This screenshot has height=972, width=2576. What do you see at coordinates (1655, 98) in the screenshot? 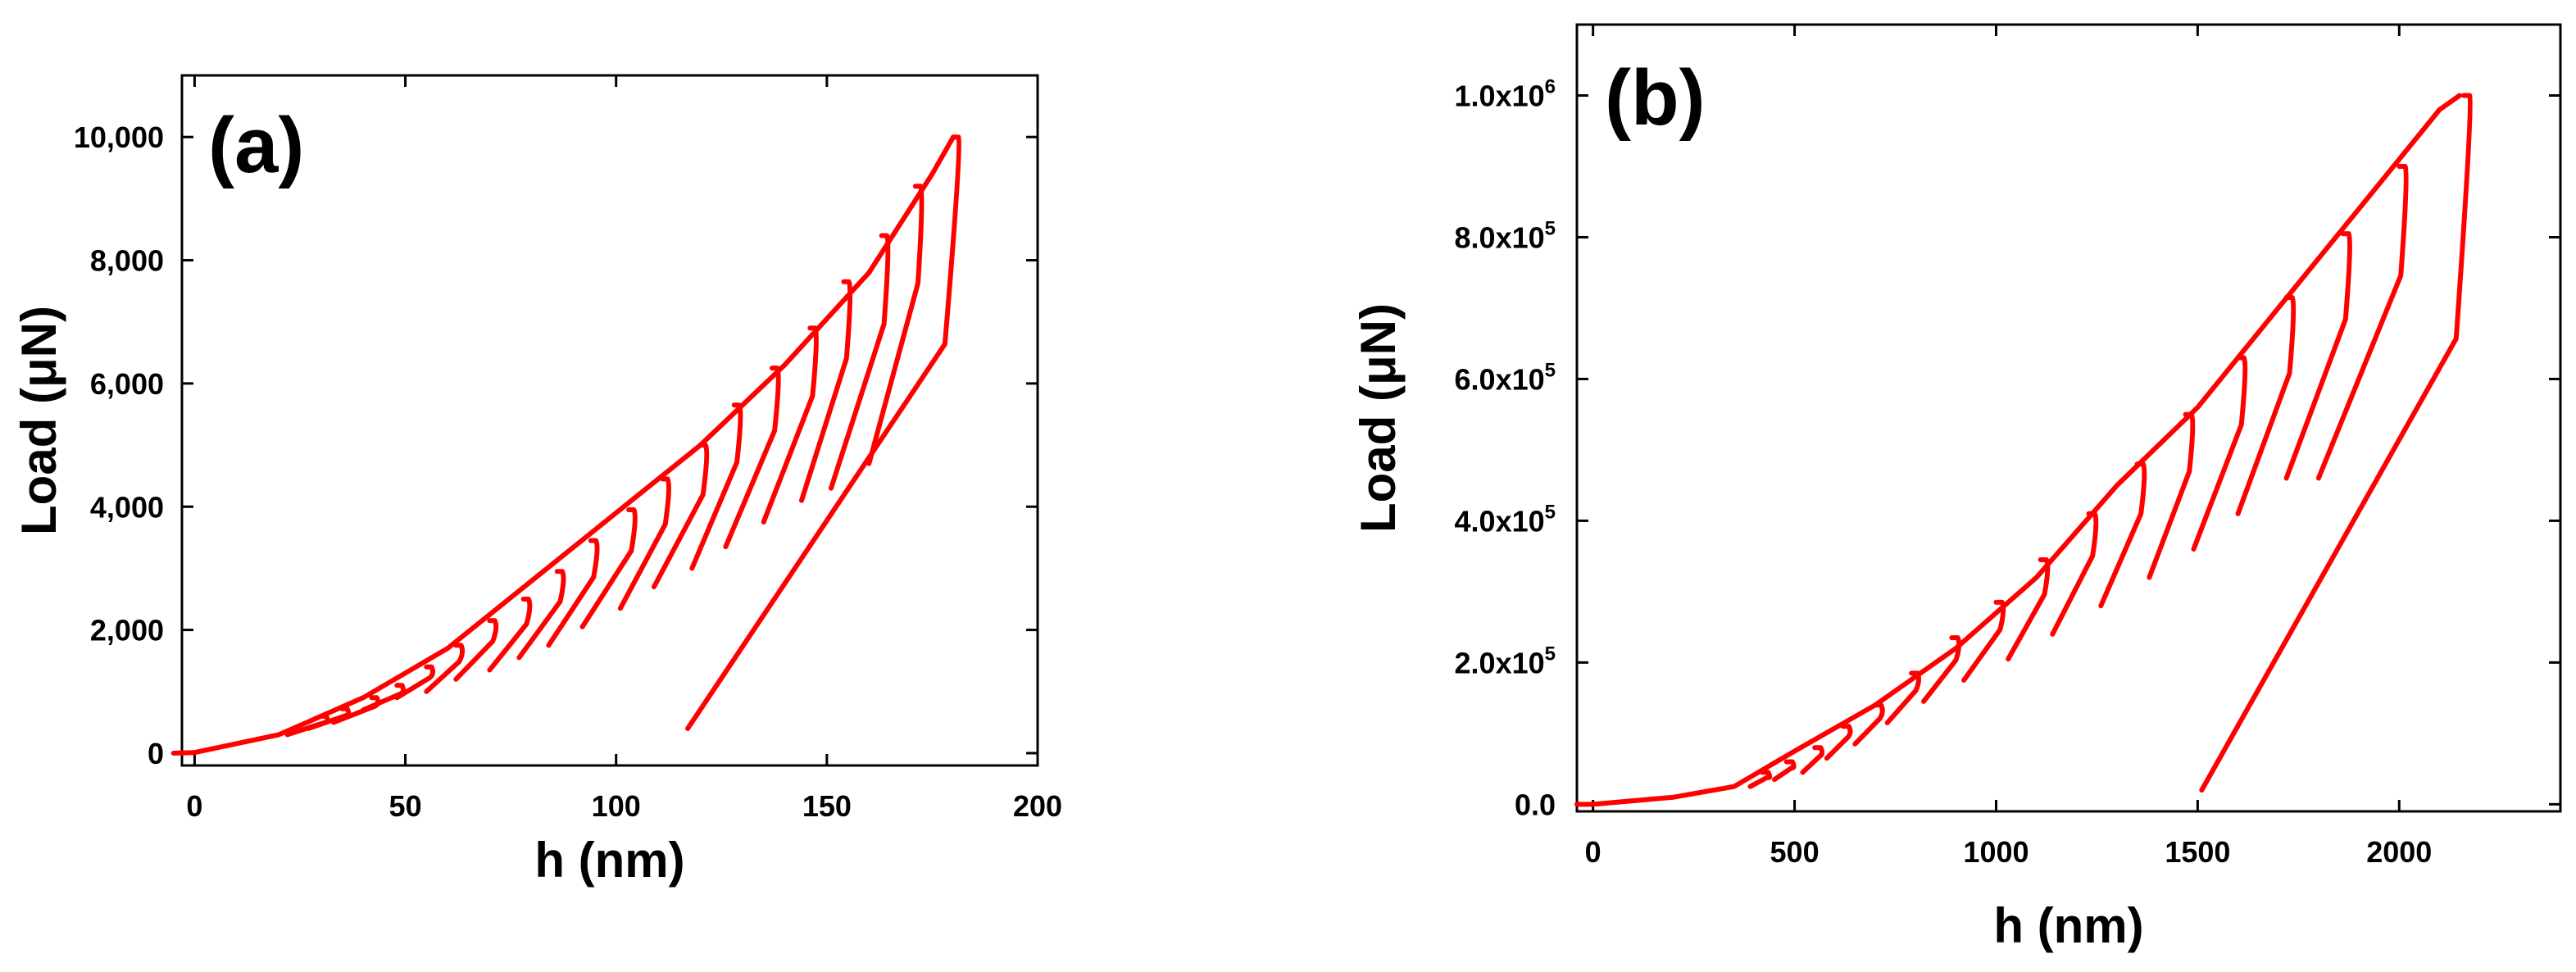
I see `panel-b-label: (b)` at bounding box center [1655, 98].